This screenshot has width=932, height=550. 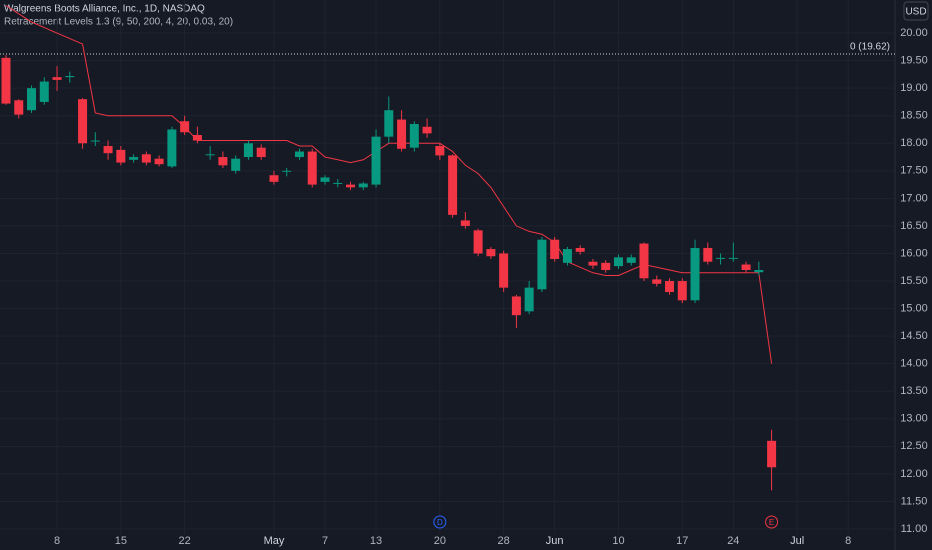 What do you see at coordinates (797, 541) in the screenshot?
I see `x-tick-label: Jul` at bounding box center [797, 541].